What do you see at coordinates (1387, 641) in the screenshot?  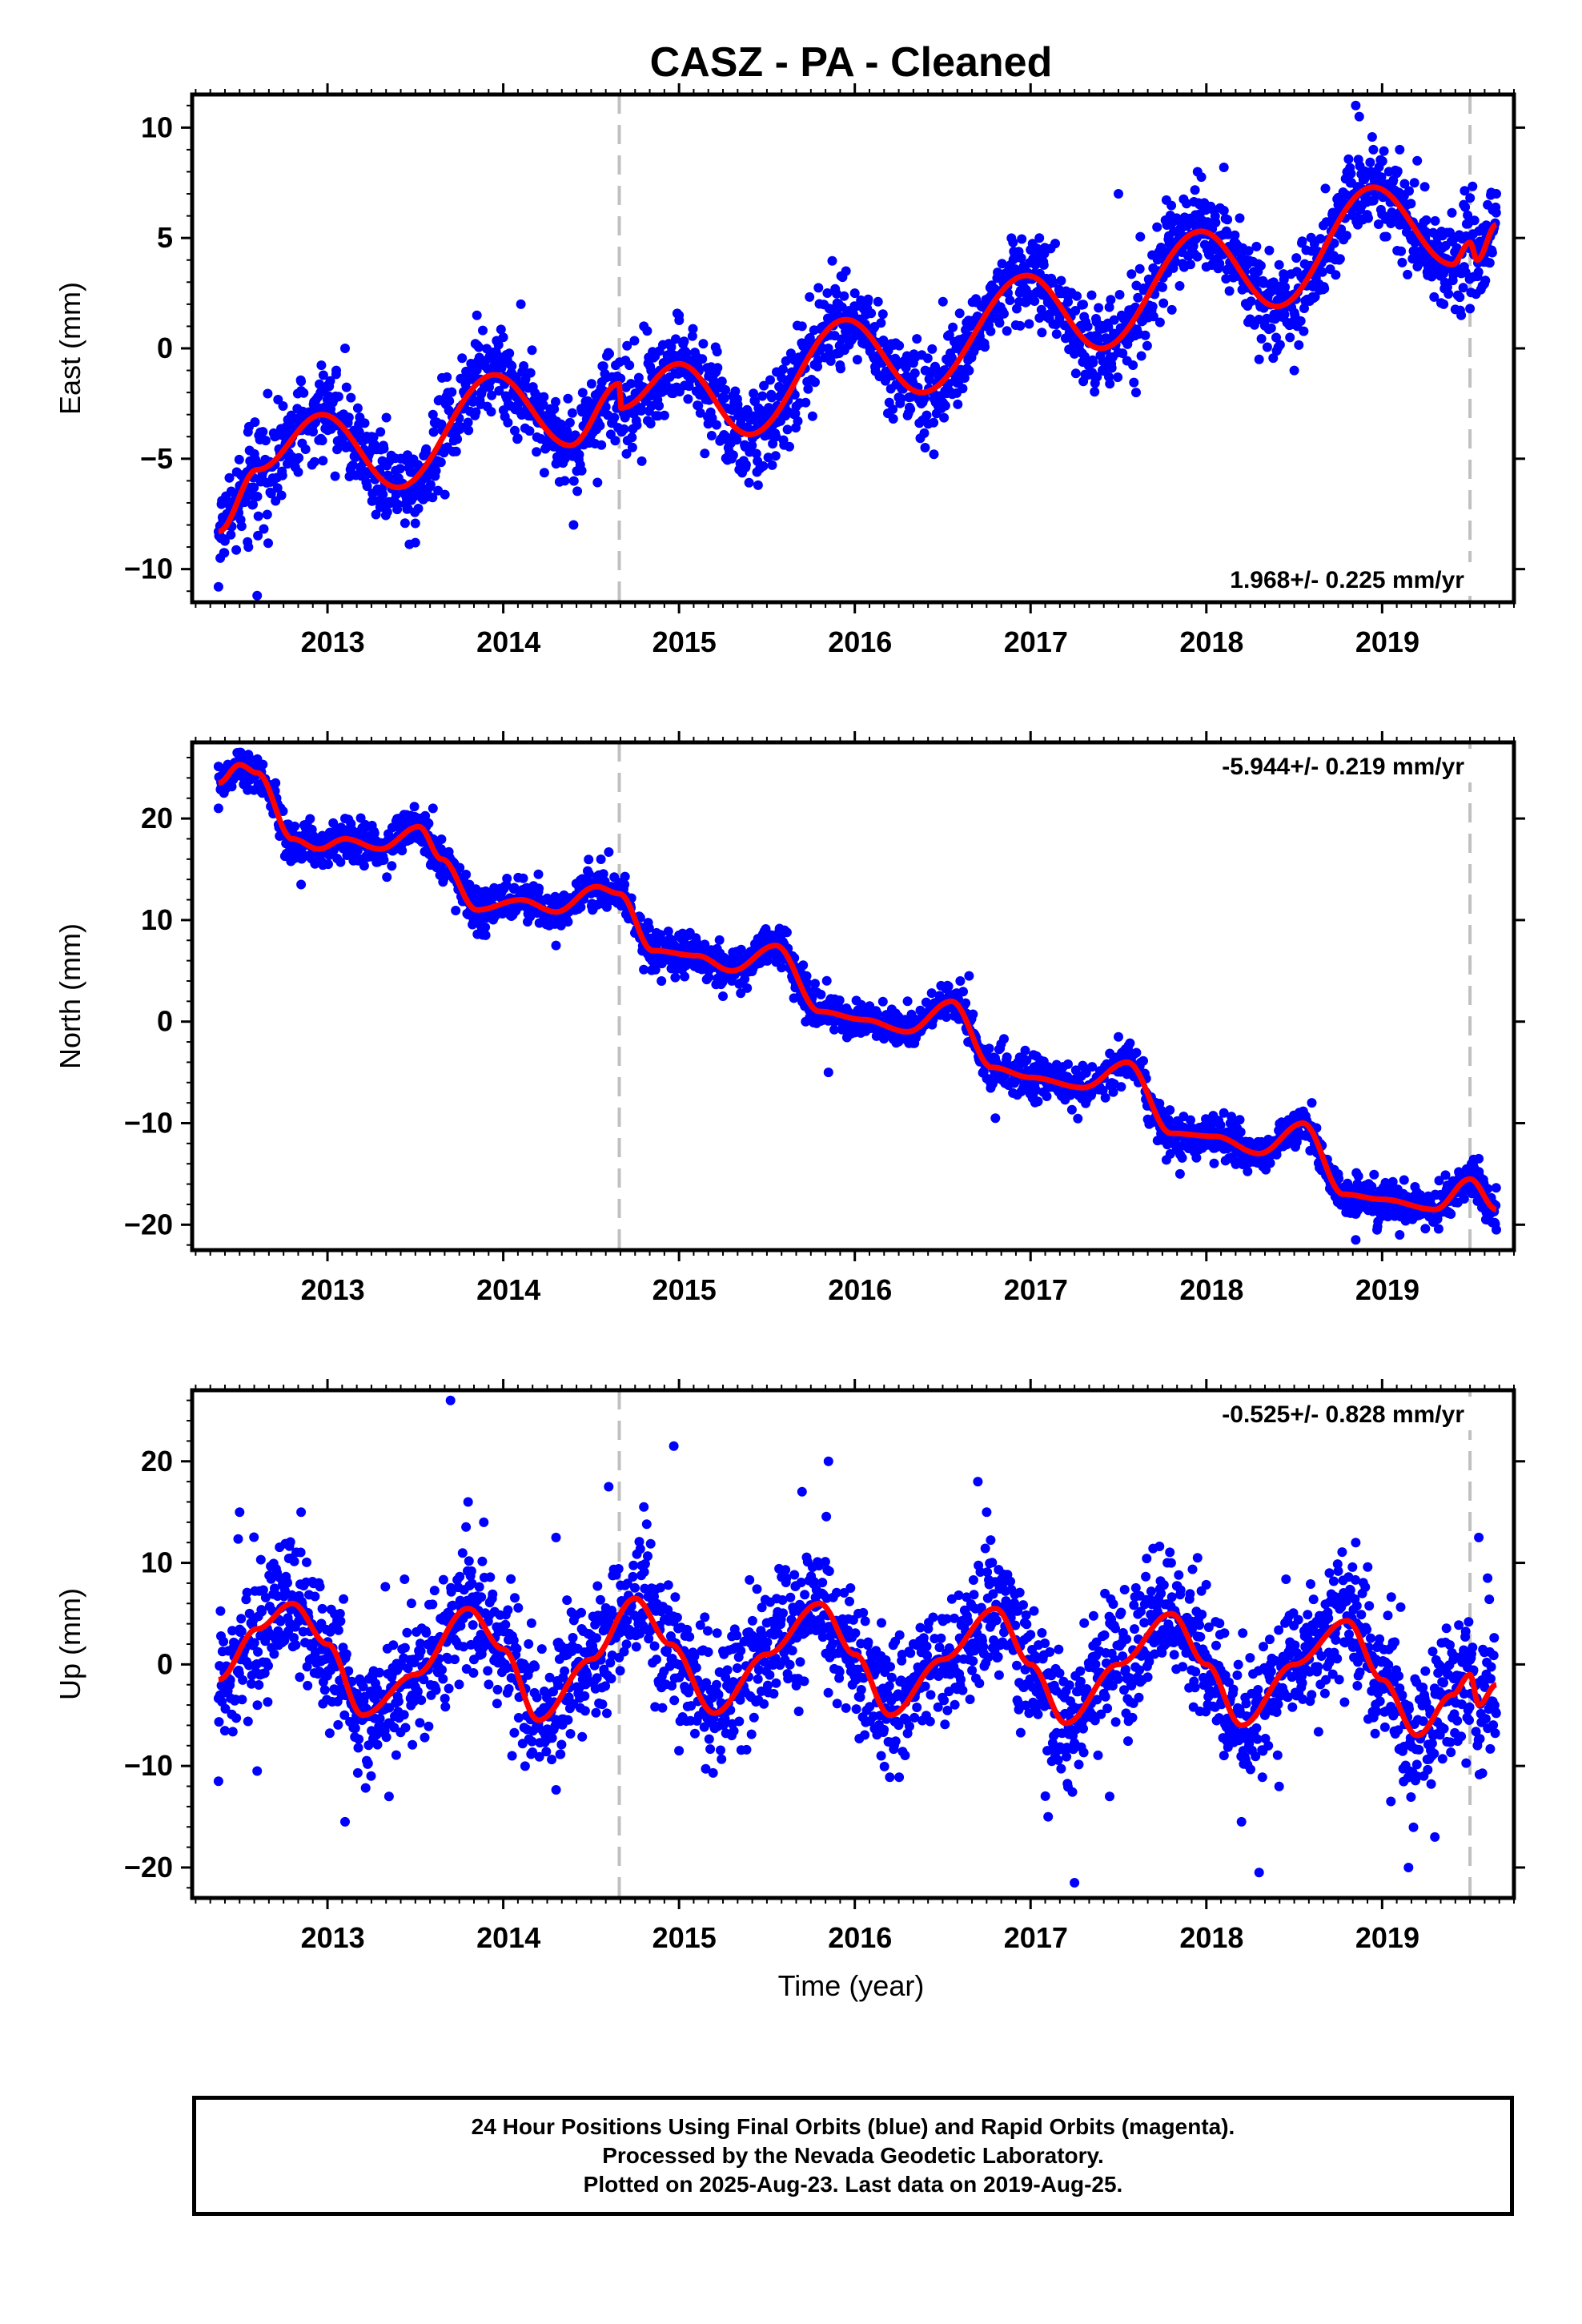 I see `x-tick-label: 2019` at bounding box center [1387, 641].